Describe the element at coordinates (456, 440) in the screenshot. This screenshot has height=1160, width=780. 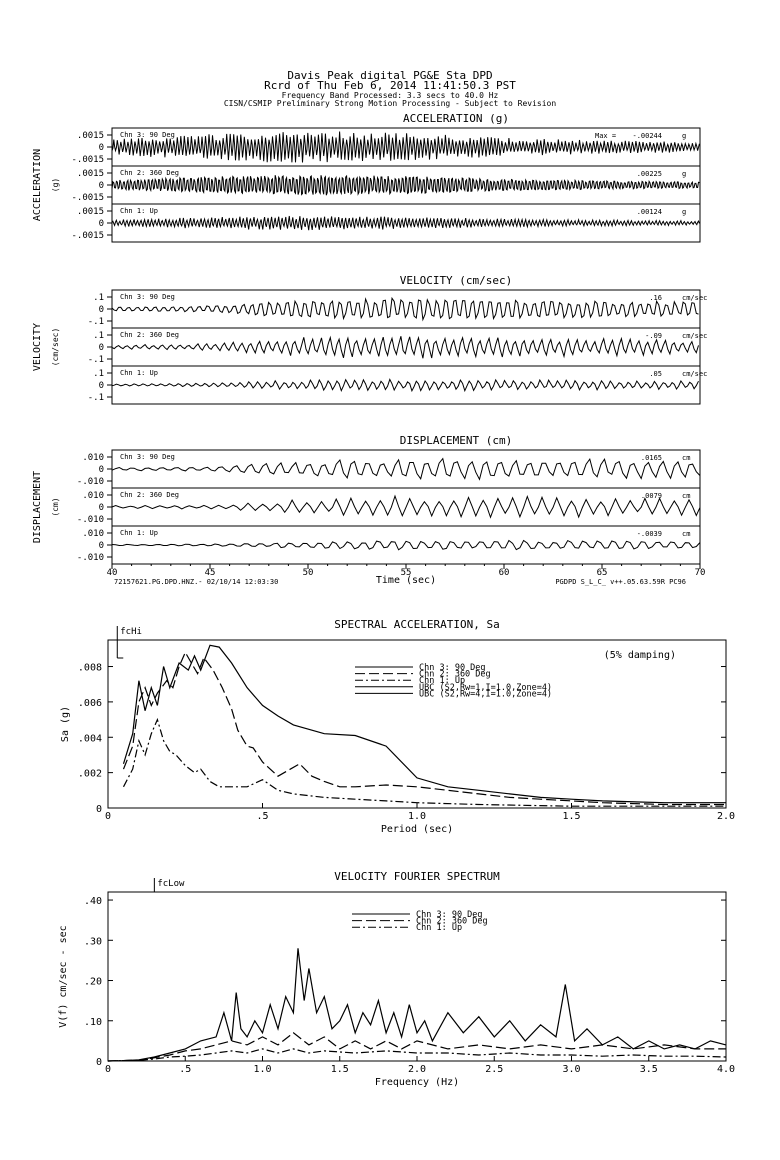
I see `panel-title: DISPLACEMENT (cm)` at that location.